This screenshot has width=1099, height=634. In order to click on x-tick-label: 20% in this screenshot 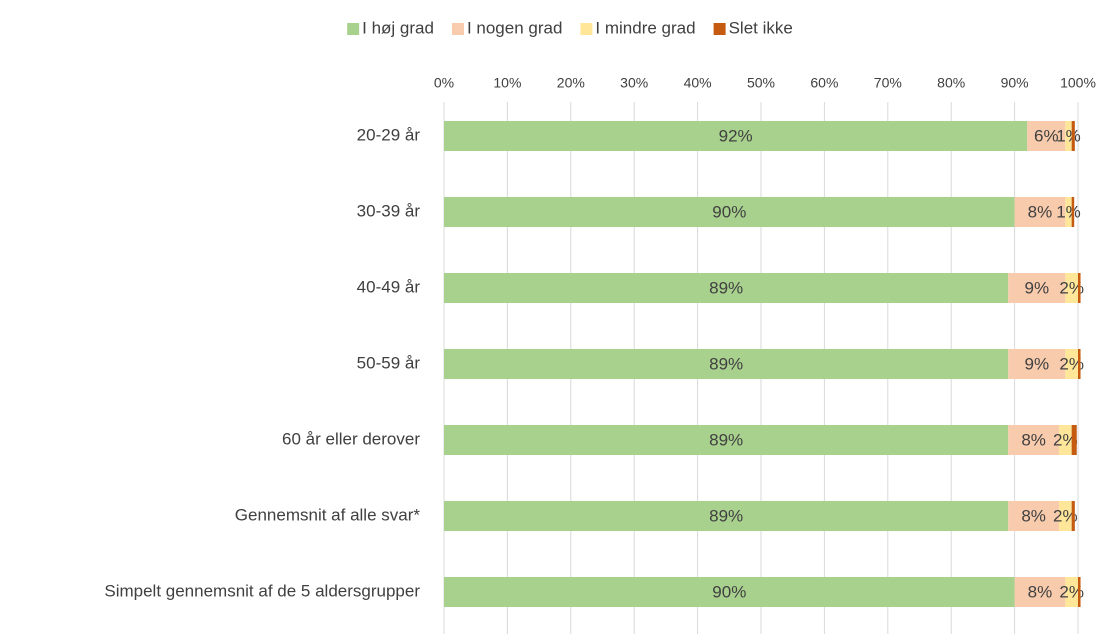, I will do `click(571, 83)`.